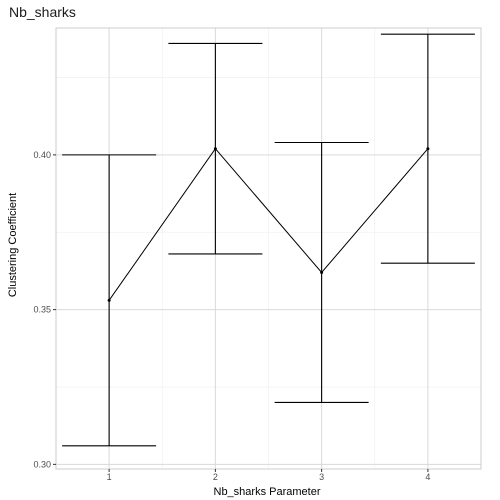 The width and height of the screenshot is (500, 500). Describe the element at coordinates (42, 464) in the screenshot. I see `y-tick-label: 0.30` at that location.